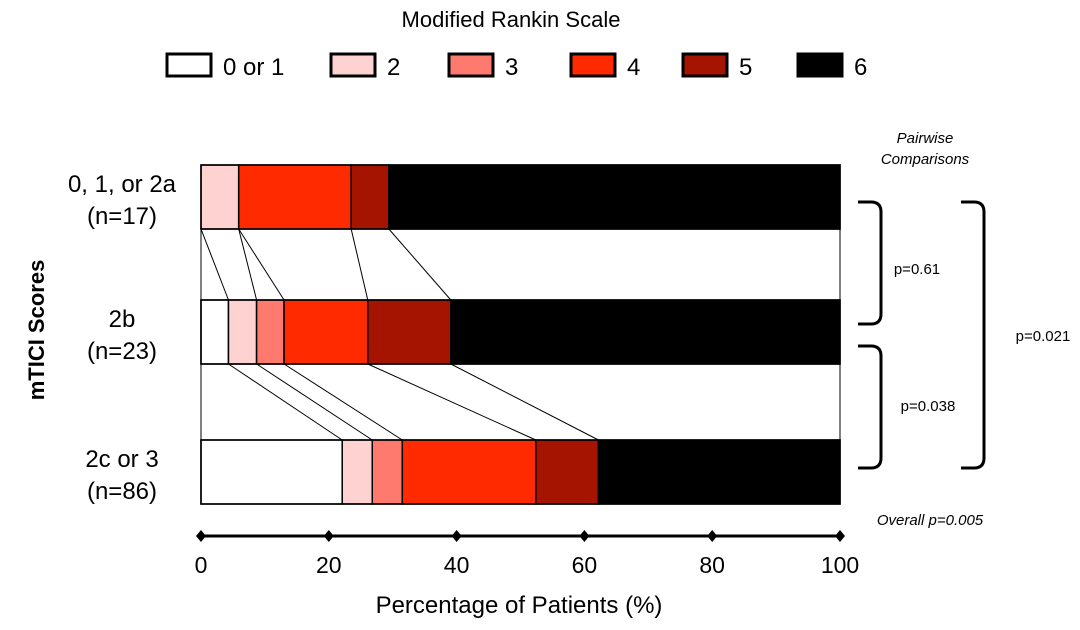 Image resolution: width=1080 pixels, height=630 pixels. What do you see at coordinates (745, 67) in the screenshot?
I see `legend-label: 5` at bounding box center [745, 67].